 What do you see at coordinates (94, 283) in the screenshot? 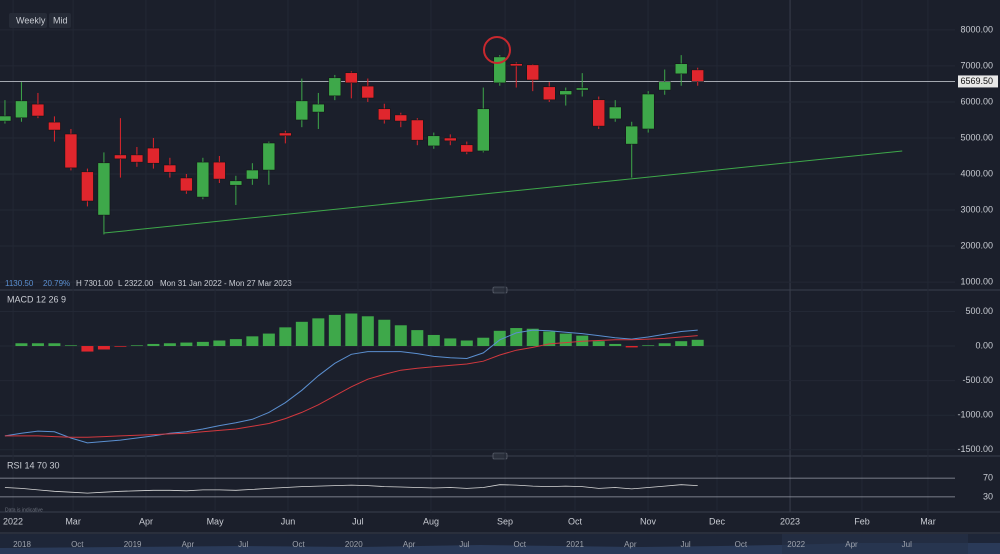
I see `period-high: H 7301.00` at bounding box center [94, 283].